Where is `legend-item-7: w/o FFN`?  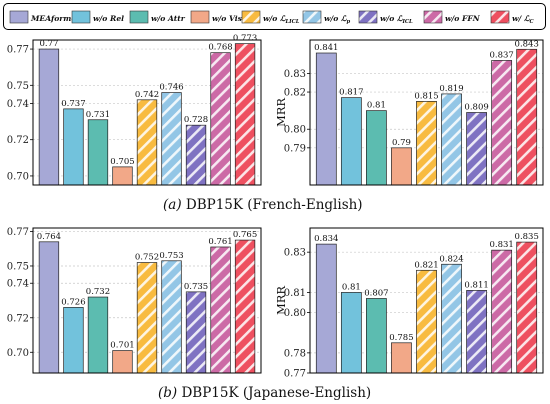
legend-item-7: w/o FFN is located at coordinates (452, 17).